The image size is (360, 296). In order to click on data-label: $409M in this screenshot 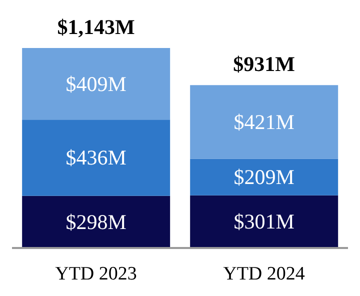, I will do `click(96, 84)`.